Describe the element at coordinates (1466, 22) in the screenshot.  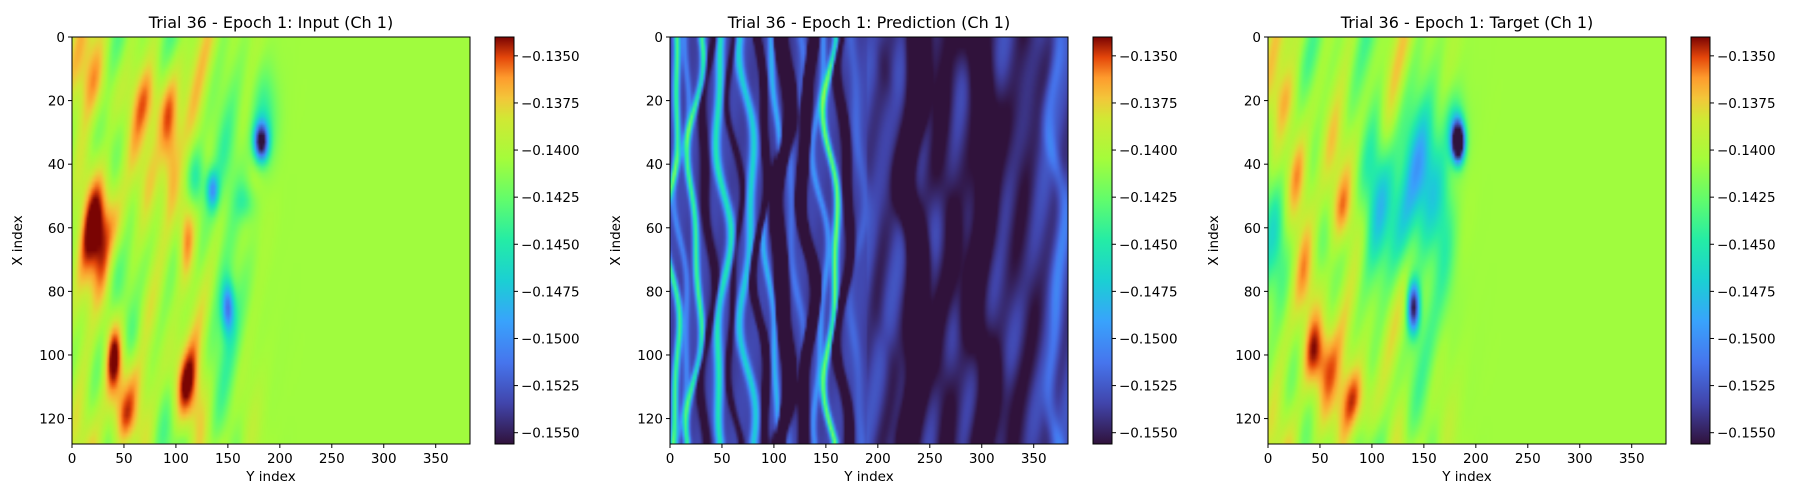
I see `chart-title: Trial 36 - Epoch 1: Target (Ch 1)` at that location.